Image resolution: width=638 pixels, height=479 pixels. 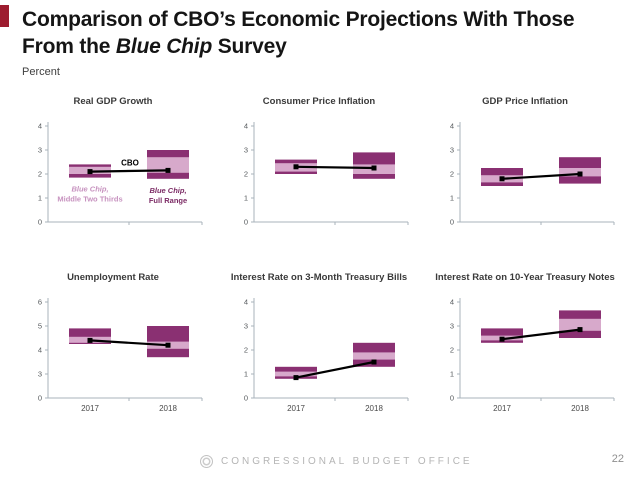 What do you see at coordinates (206, 461) in the screenshot?
I see `cbo-seal-icon` at bounding box center [206, 461].